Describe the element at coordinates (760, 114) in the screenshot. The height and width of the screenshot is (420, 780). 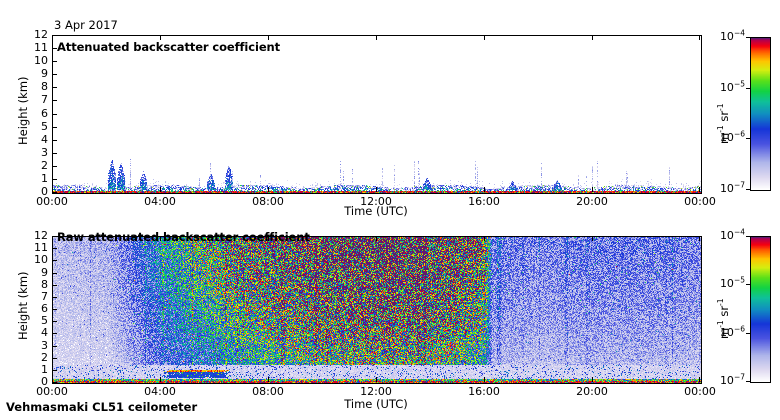
I see `colorbar-frame-attenuated` at that location.